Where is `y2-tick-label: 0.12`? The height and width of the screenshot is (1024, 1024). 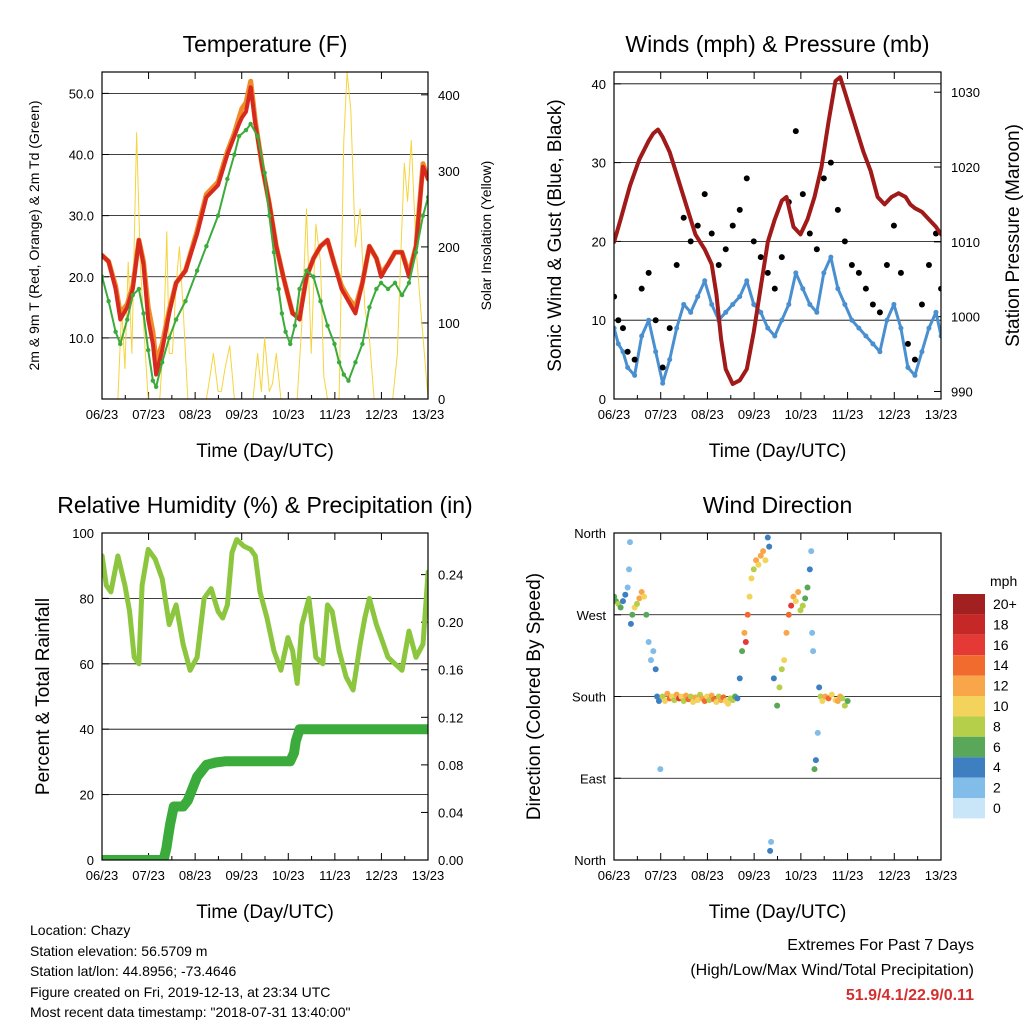 y2-tick-label: 0.12 is located at coordinates (450, 717).